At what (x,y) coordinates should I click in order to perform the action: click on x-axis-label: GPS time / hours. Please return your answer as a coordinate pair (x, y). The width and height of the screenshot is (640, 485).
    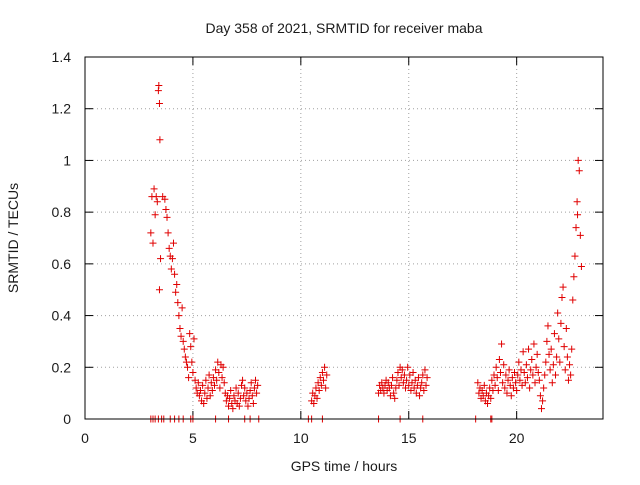
    Looking at the image, I should click on (344, 466).